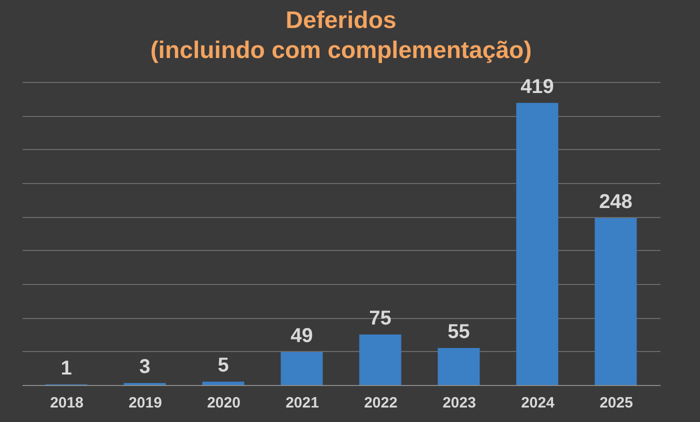 This screenshot has width=700, height=422. I want to click on data-label: 49, so click(301, 336).